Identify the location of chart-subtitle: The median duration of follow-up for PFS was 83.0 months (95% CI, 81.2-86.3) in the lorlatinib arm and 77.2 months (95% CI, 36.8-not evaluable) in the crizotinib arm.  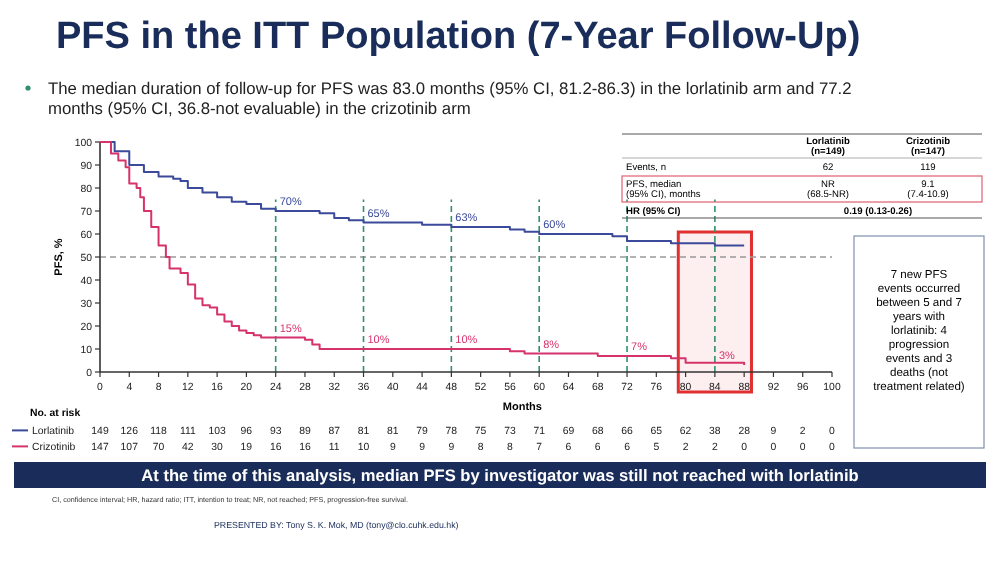
(450, 98).